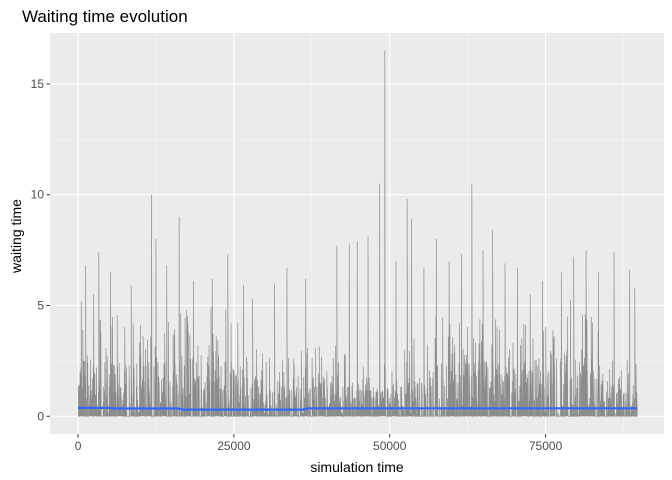 This screenshot has height=480, width=672. Describe the element at coordinates (38, 84) in the screenshot. I see `y-tick-label: 15` at that location.